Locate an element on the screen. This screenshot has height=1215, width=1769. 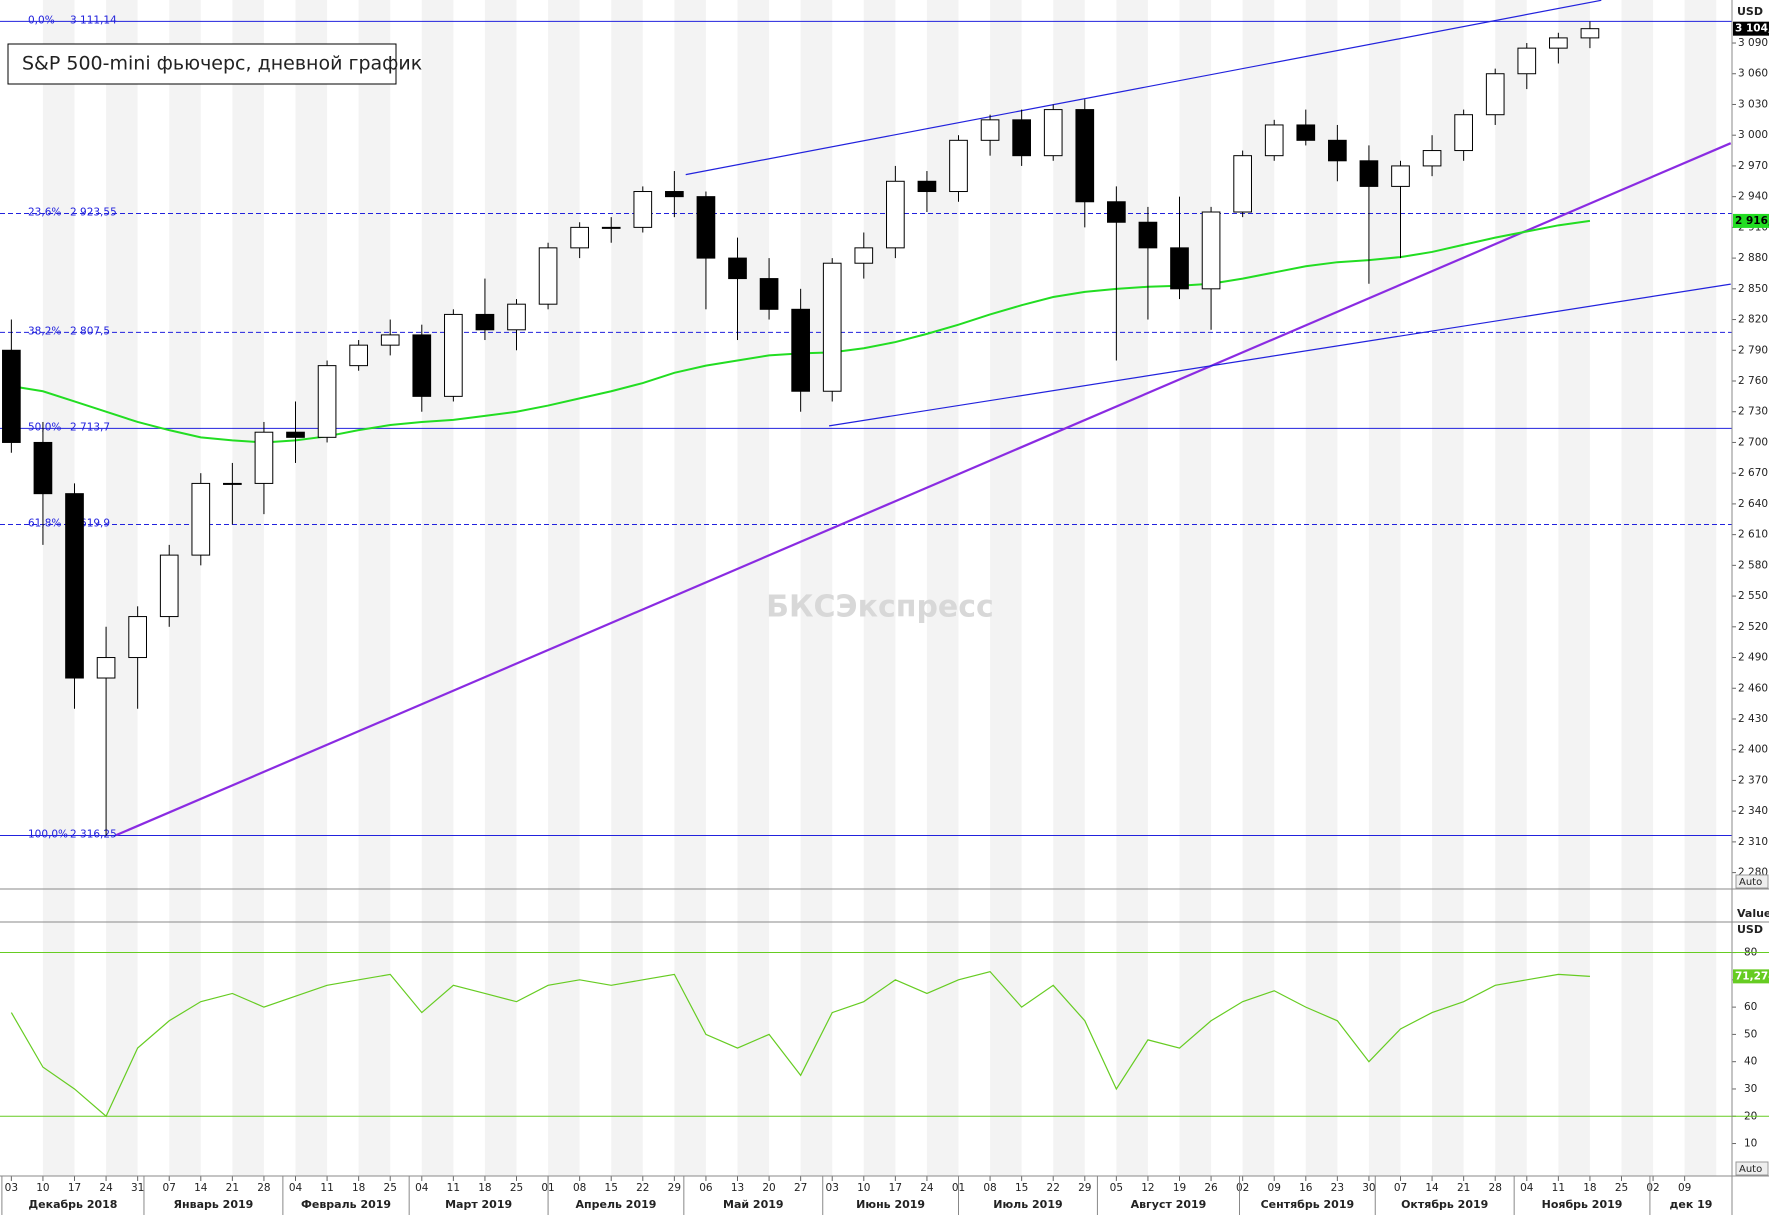
x-tick-label: 04 is located at coordinates (422, 1188).